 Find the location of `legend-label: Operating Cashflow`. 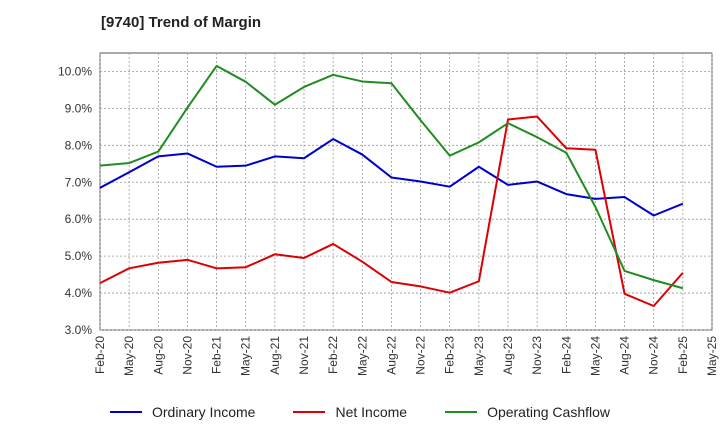

legend-label: Operating Cashflow is located at coordinates (549, 412).